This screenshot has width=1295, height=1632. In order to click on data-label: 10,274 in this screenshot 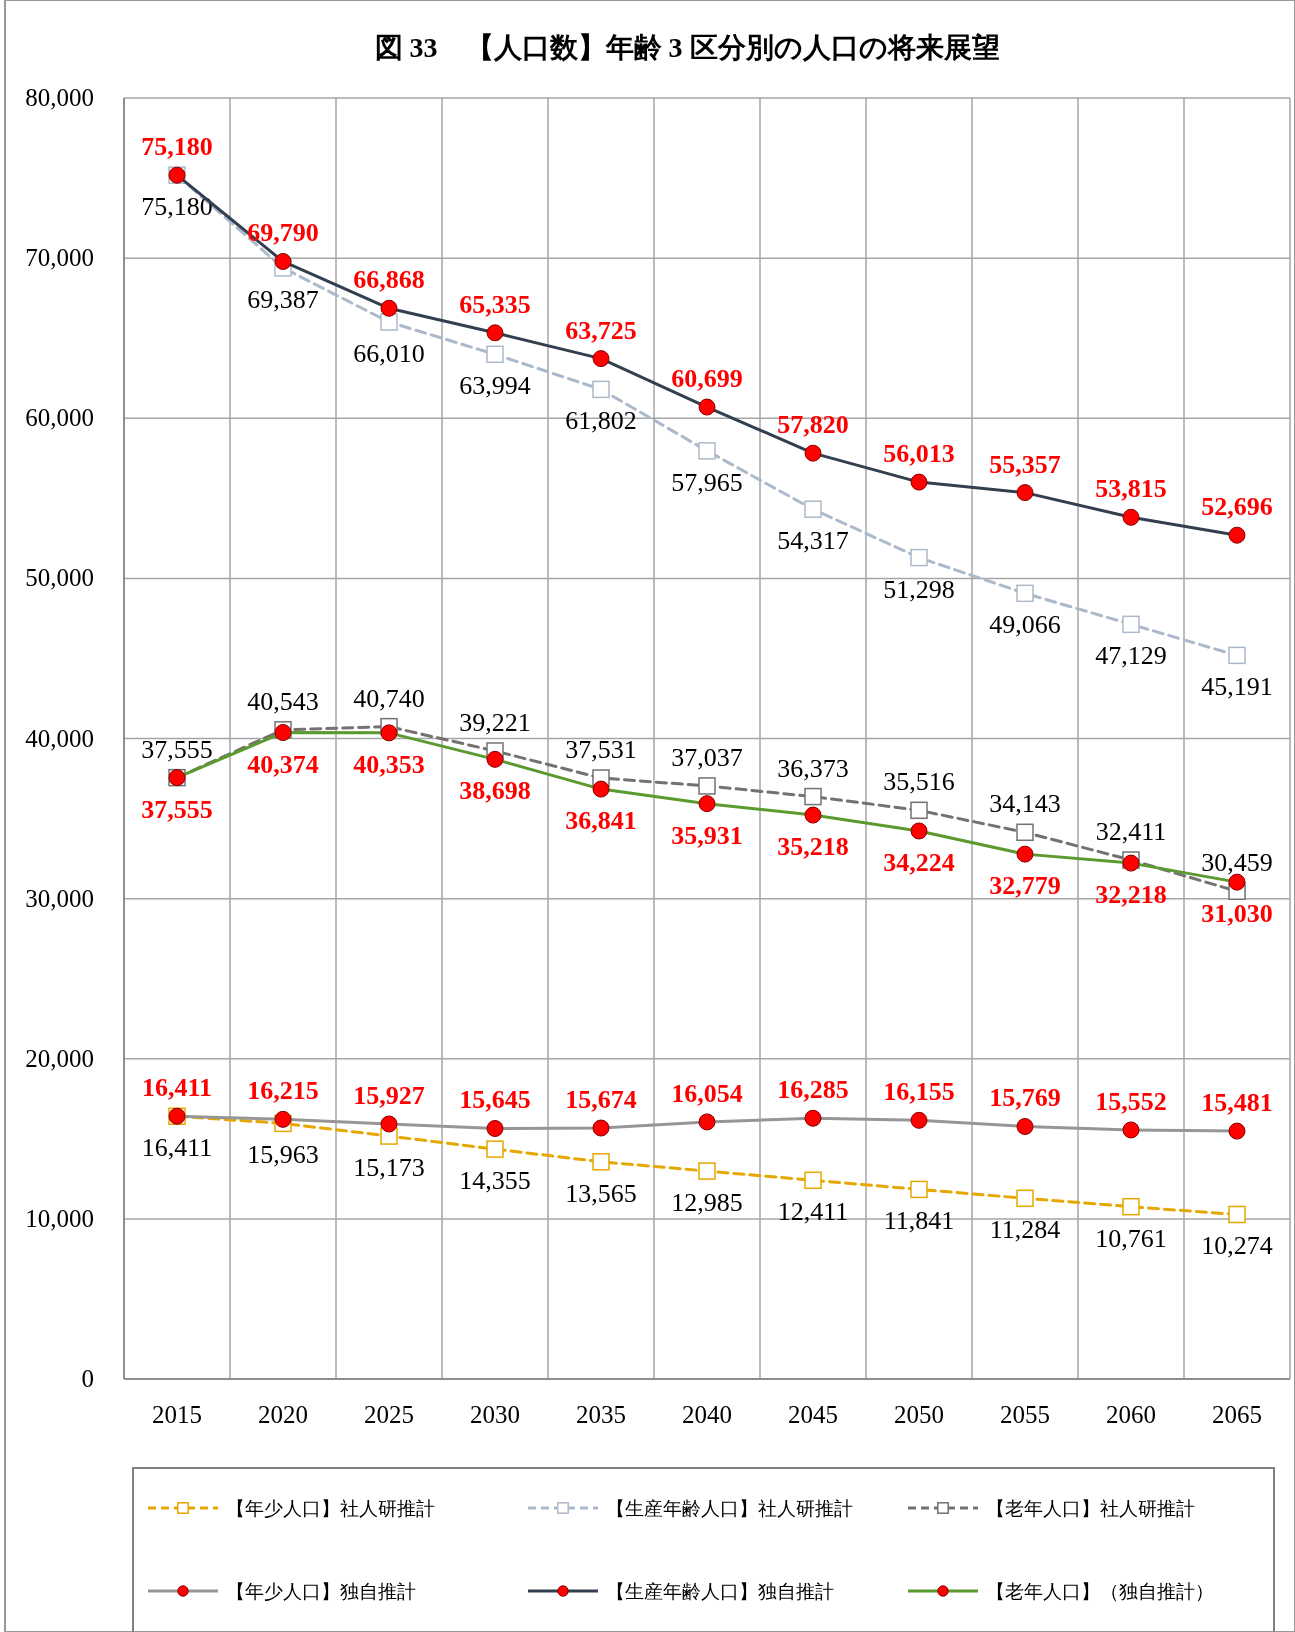, I will do `click(1237, 1246)`.